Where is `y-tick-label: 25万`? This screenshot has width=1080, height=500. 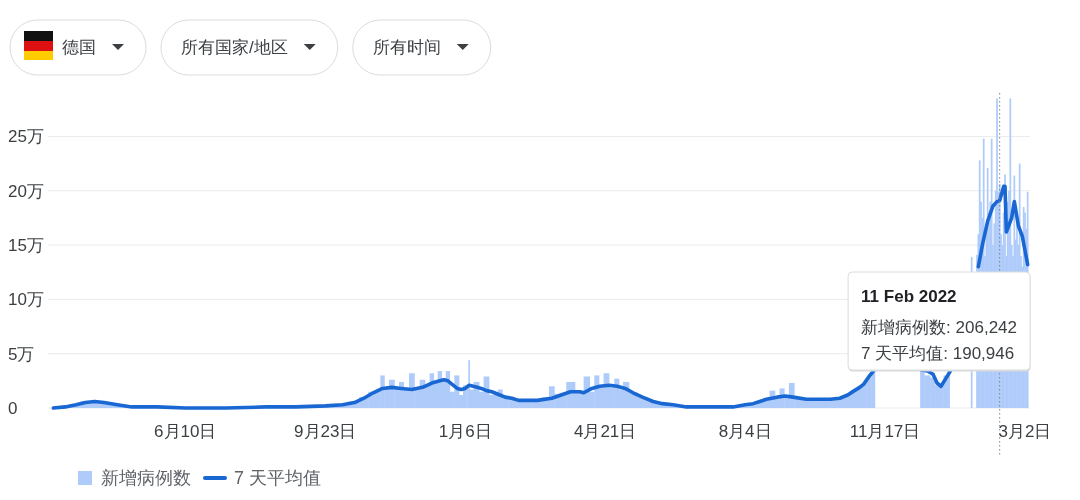
y-tick-label: 25万 is located at coordinates (26, 137).